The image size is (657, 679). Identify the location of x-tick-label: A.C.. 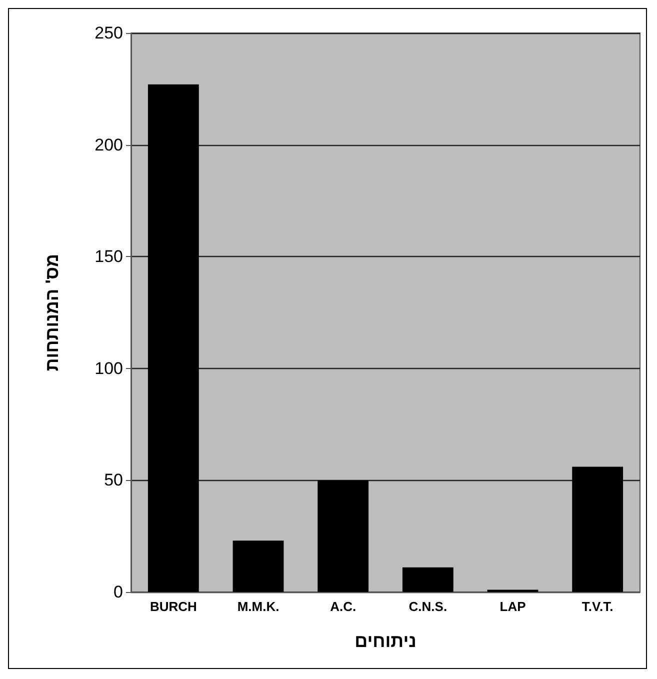
(343, 606).